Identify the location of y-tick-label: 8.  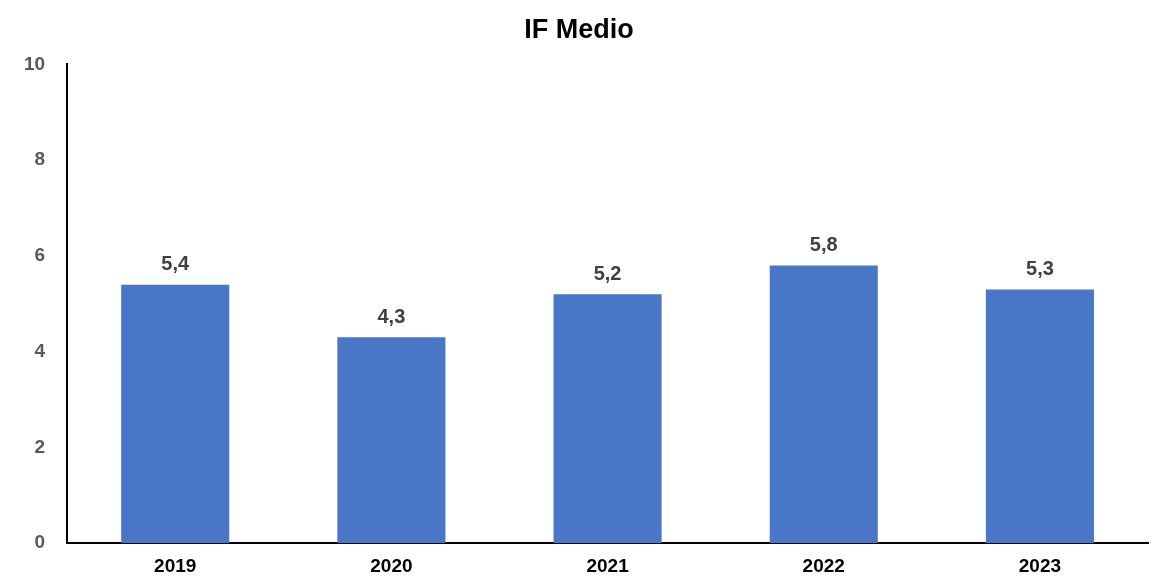
(40, 159).